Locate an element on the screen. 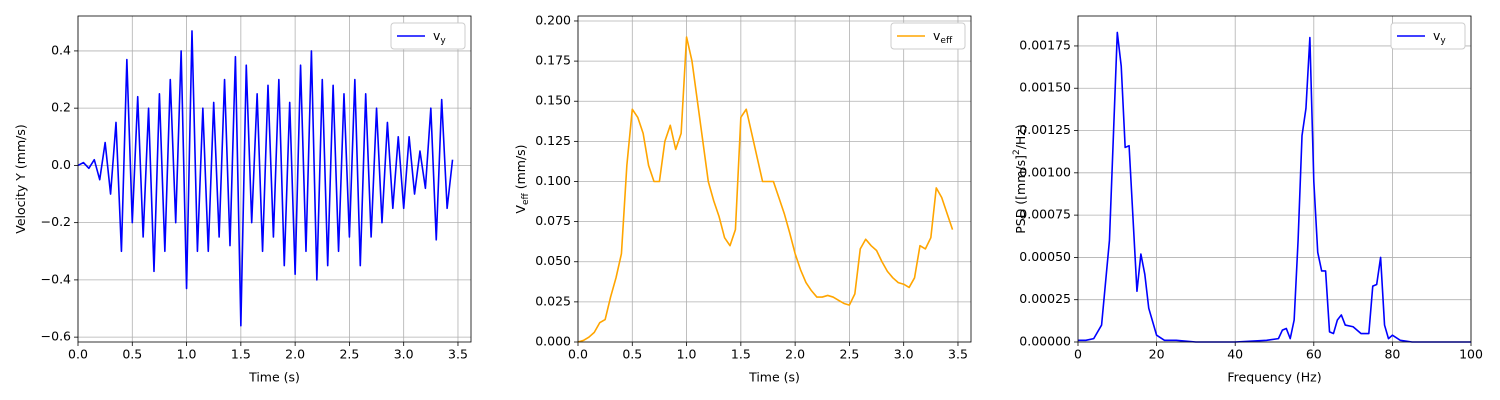 The width and height of the screenshot is (1500, 400). x-tick-label: 80 is located at coordinates (1392, 354).